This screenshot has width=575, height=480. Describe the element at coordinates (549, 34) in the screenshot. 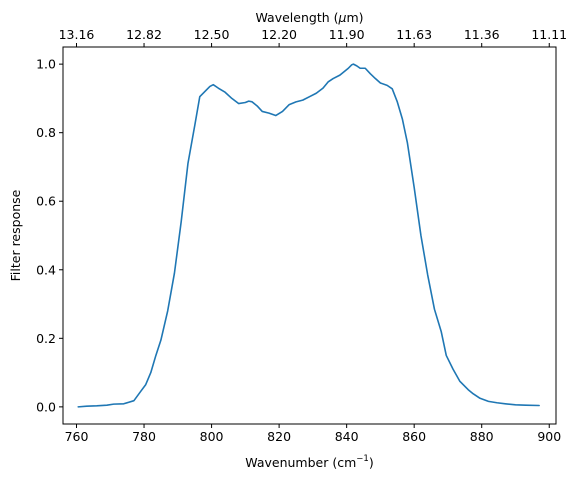

I see `top-tick-label: 11.11` at that location.